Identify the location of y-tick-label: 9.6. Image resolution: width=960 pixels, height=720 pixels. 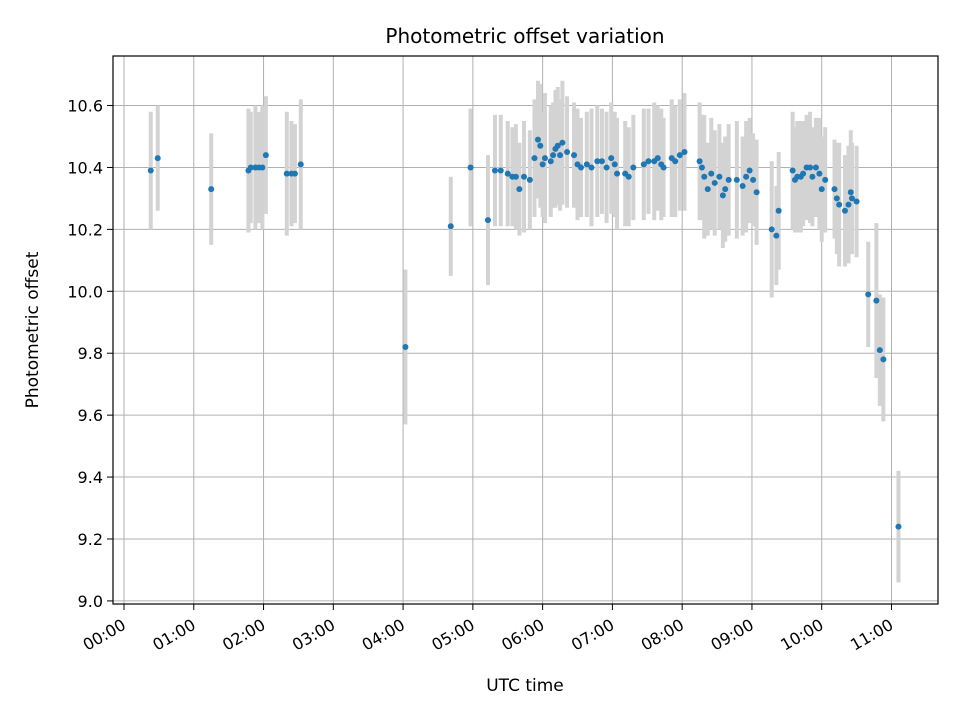
(90, 415).